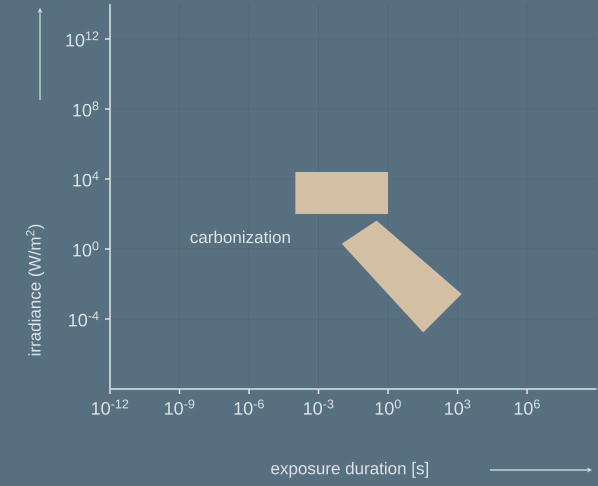 The width and height of the screenshot is (598, 486). I want to click on y-tick-label: 10$^{0}$, so click(85, 249).